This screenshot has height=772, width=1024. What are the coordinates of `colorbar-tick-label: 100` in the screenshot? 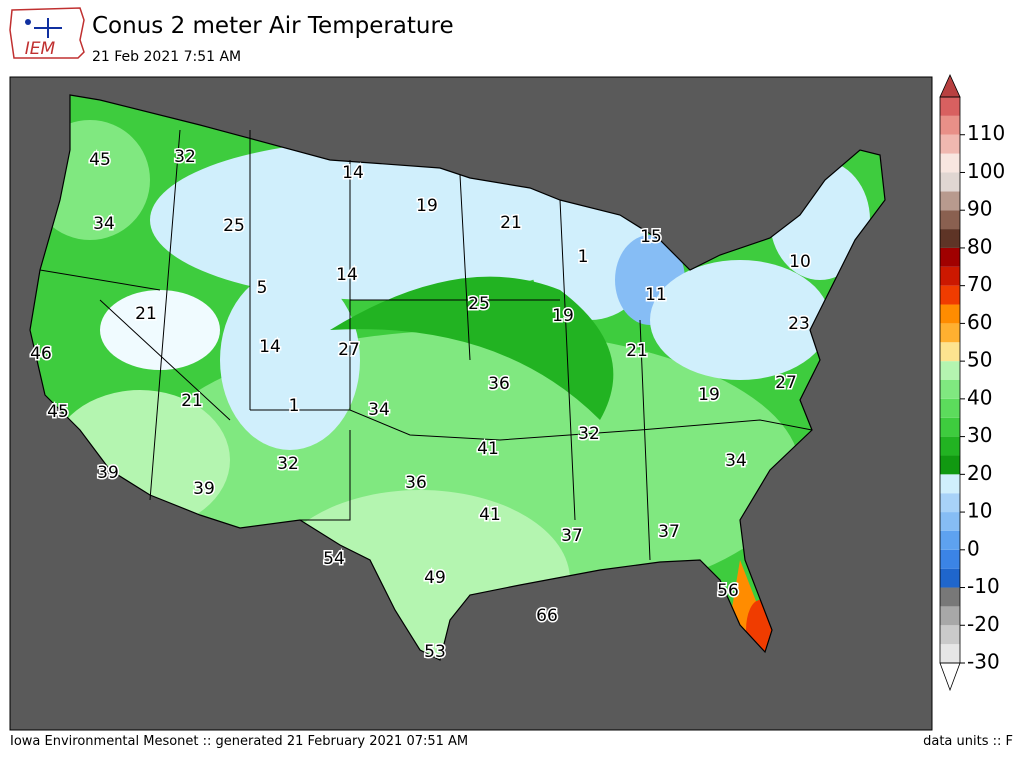 It's located at (986, 171).